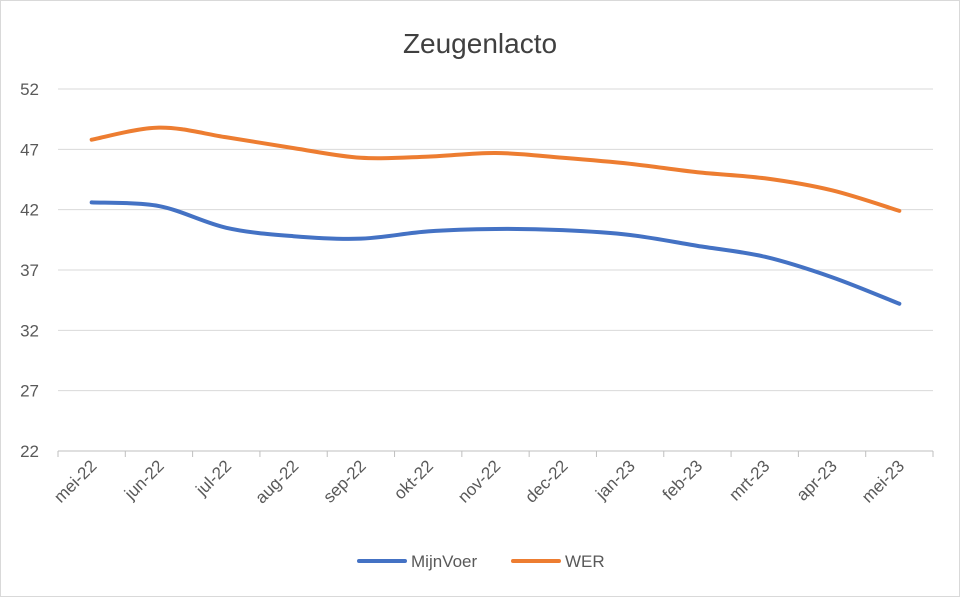  What do you see at coordinates (29, 210) in the screenshot?
I see `y-tick-label: 42` at bounding box center [29, 210].